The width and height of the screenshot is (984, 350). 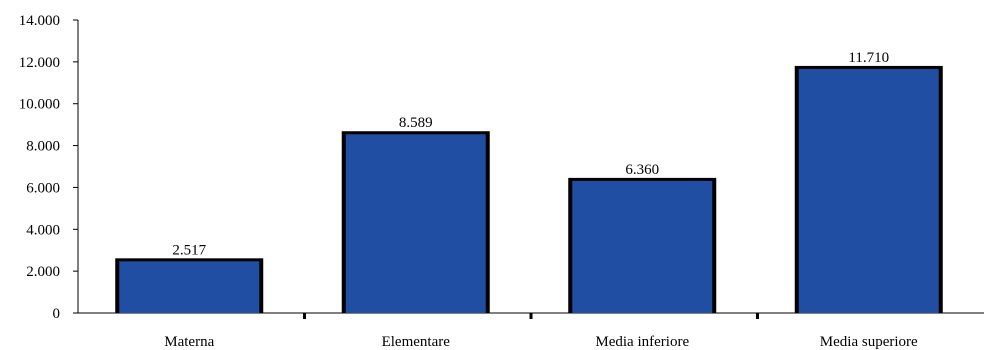 What do you see at coordinates (868, 58) in the screenshot?
I see `bar-value-label: 11.710` at bounding box center [868, 58].